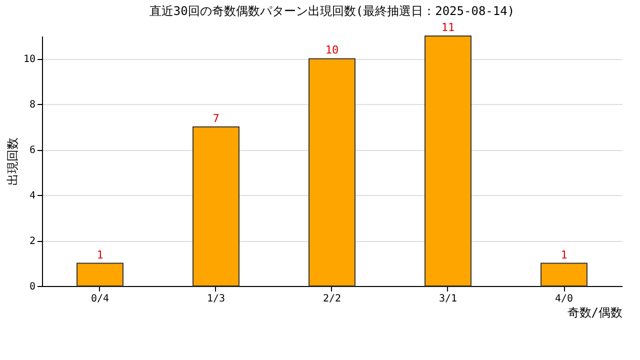 This screenshot has width=640, height=360. What do you see at coordinates (594, 313) in the screenshot?
I see `x-axis-title: 奇数/偶数` at bounding box center [594, 313].